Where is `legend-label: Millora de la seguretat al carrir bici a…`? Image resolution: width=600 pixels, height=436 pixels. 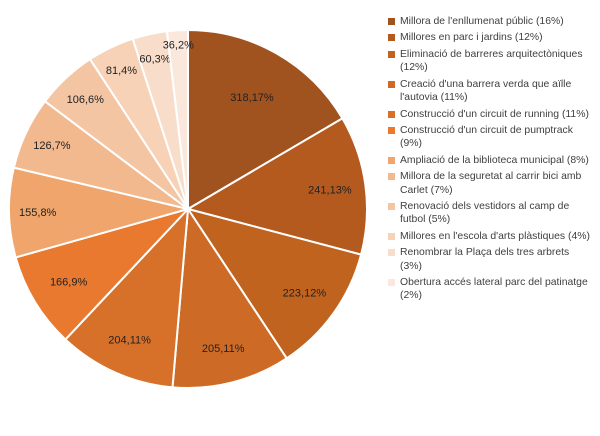
legend-label: Millora de la seguretat al carrir bici a… is located at coordinates (491, 183).